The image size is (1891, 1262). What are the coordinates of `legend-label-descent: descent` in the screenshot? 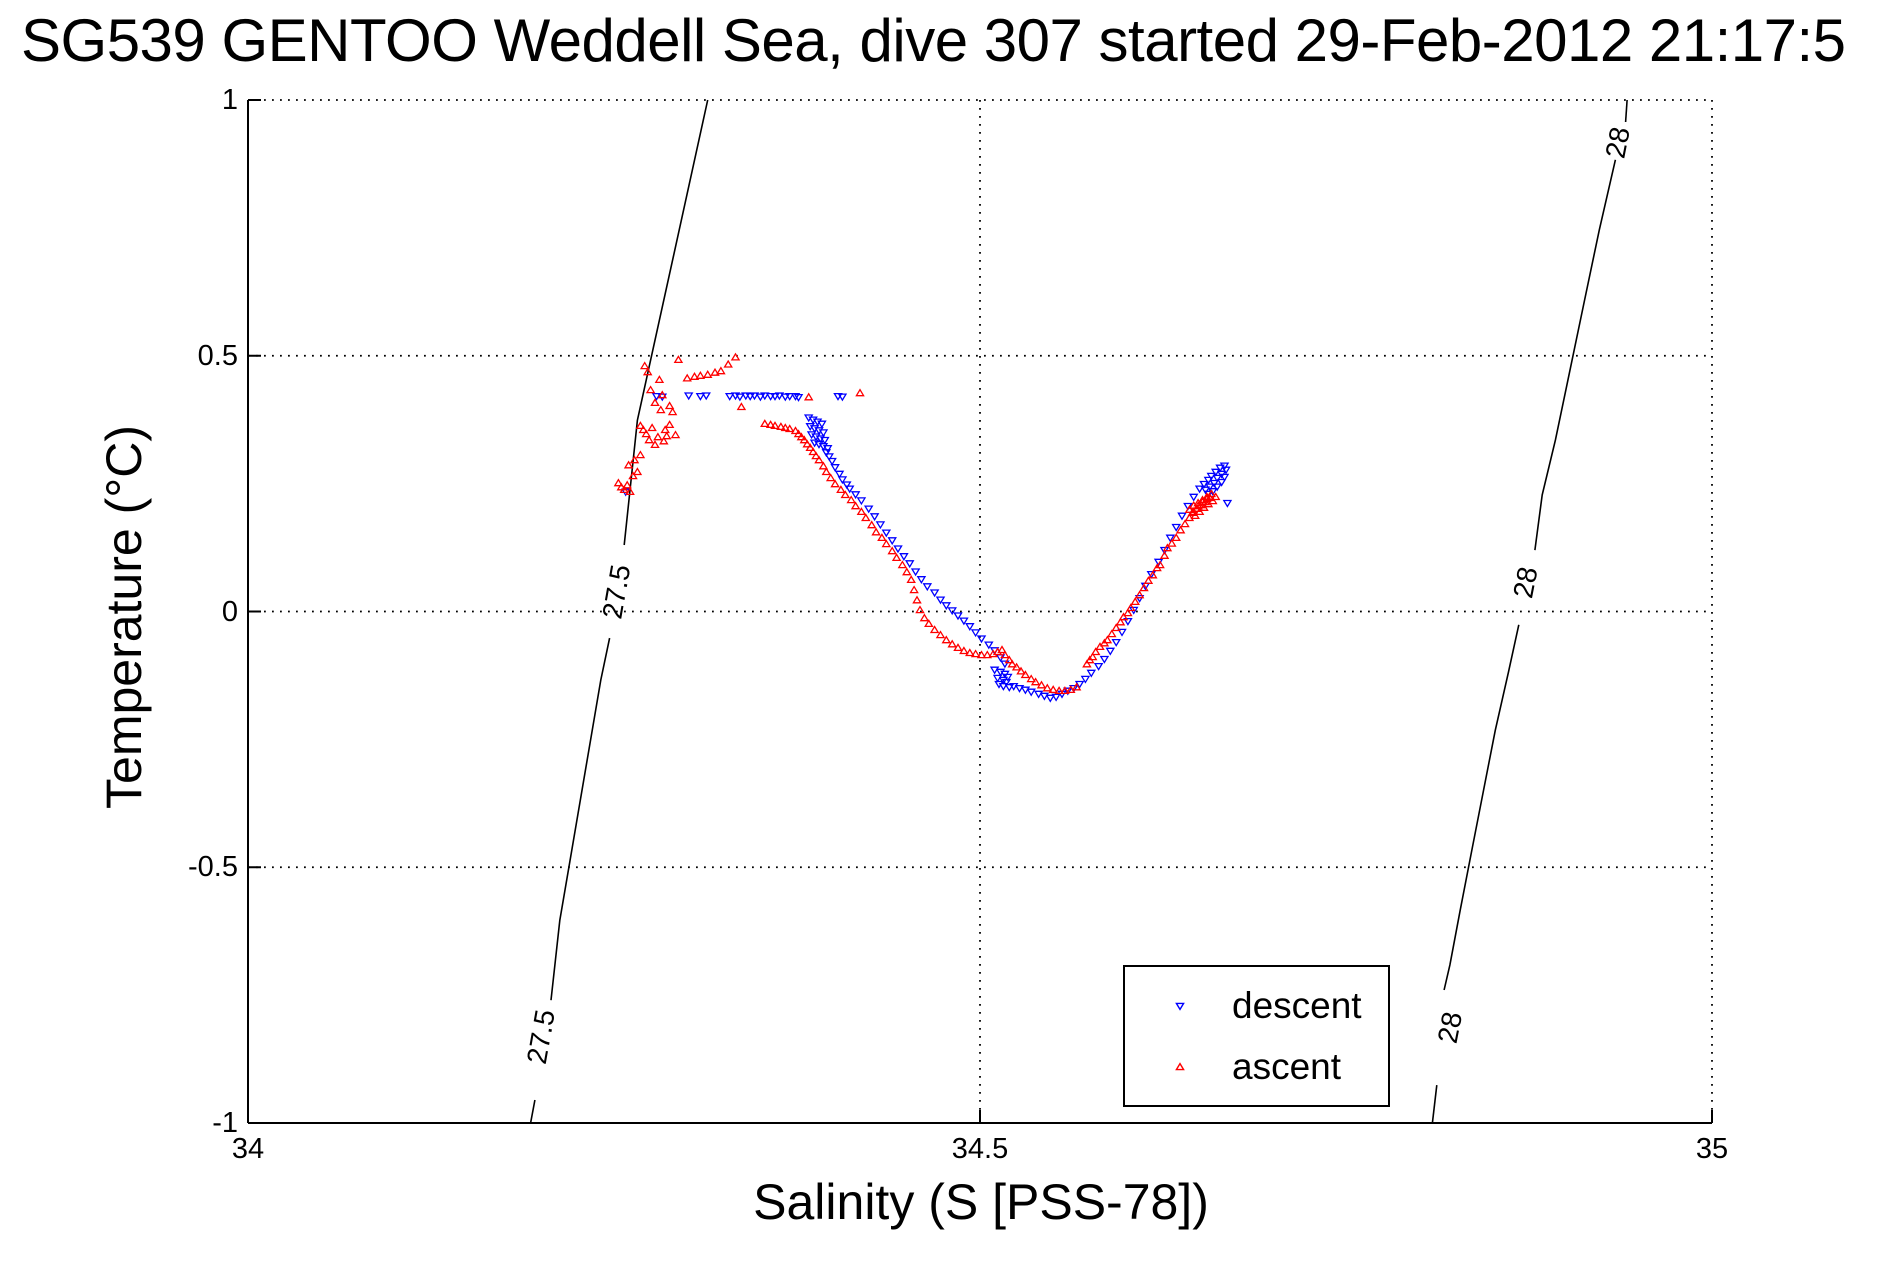 It's located at (1297, 1005).